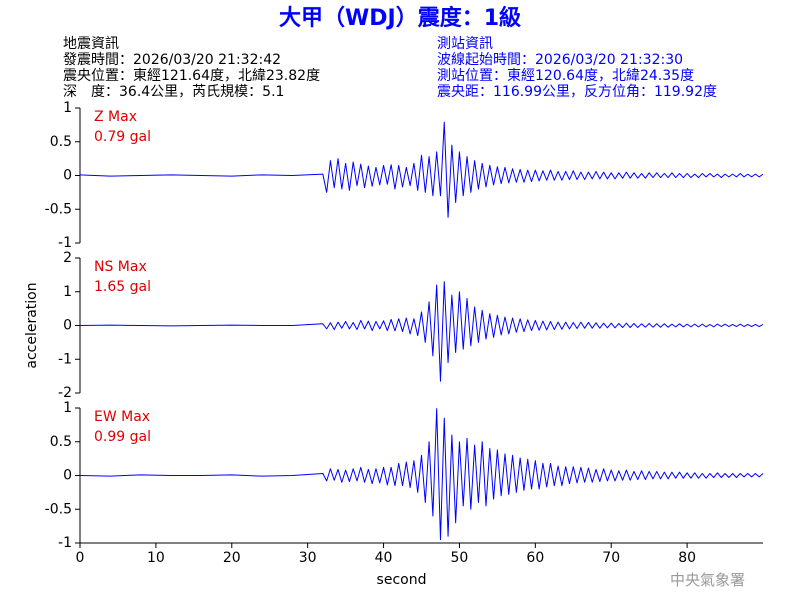  Describe the element at coordinates (172, 60) in the screenshot. I see `info-line: 發震時間：2026/03/20 21:32:42` at that location.